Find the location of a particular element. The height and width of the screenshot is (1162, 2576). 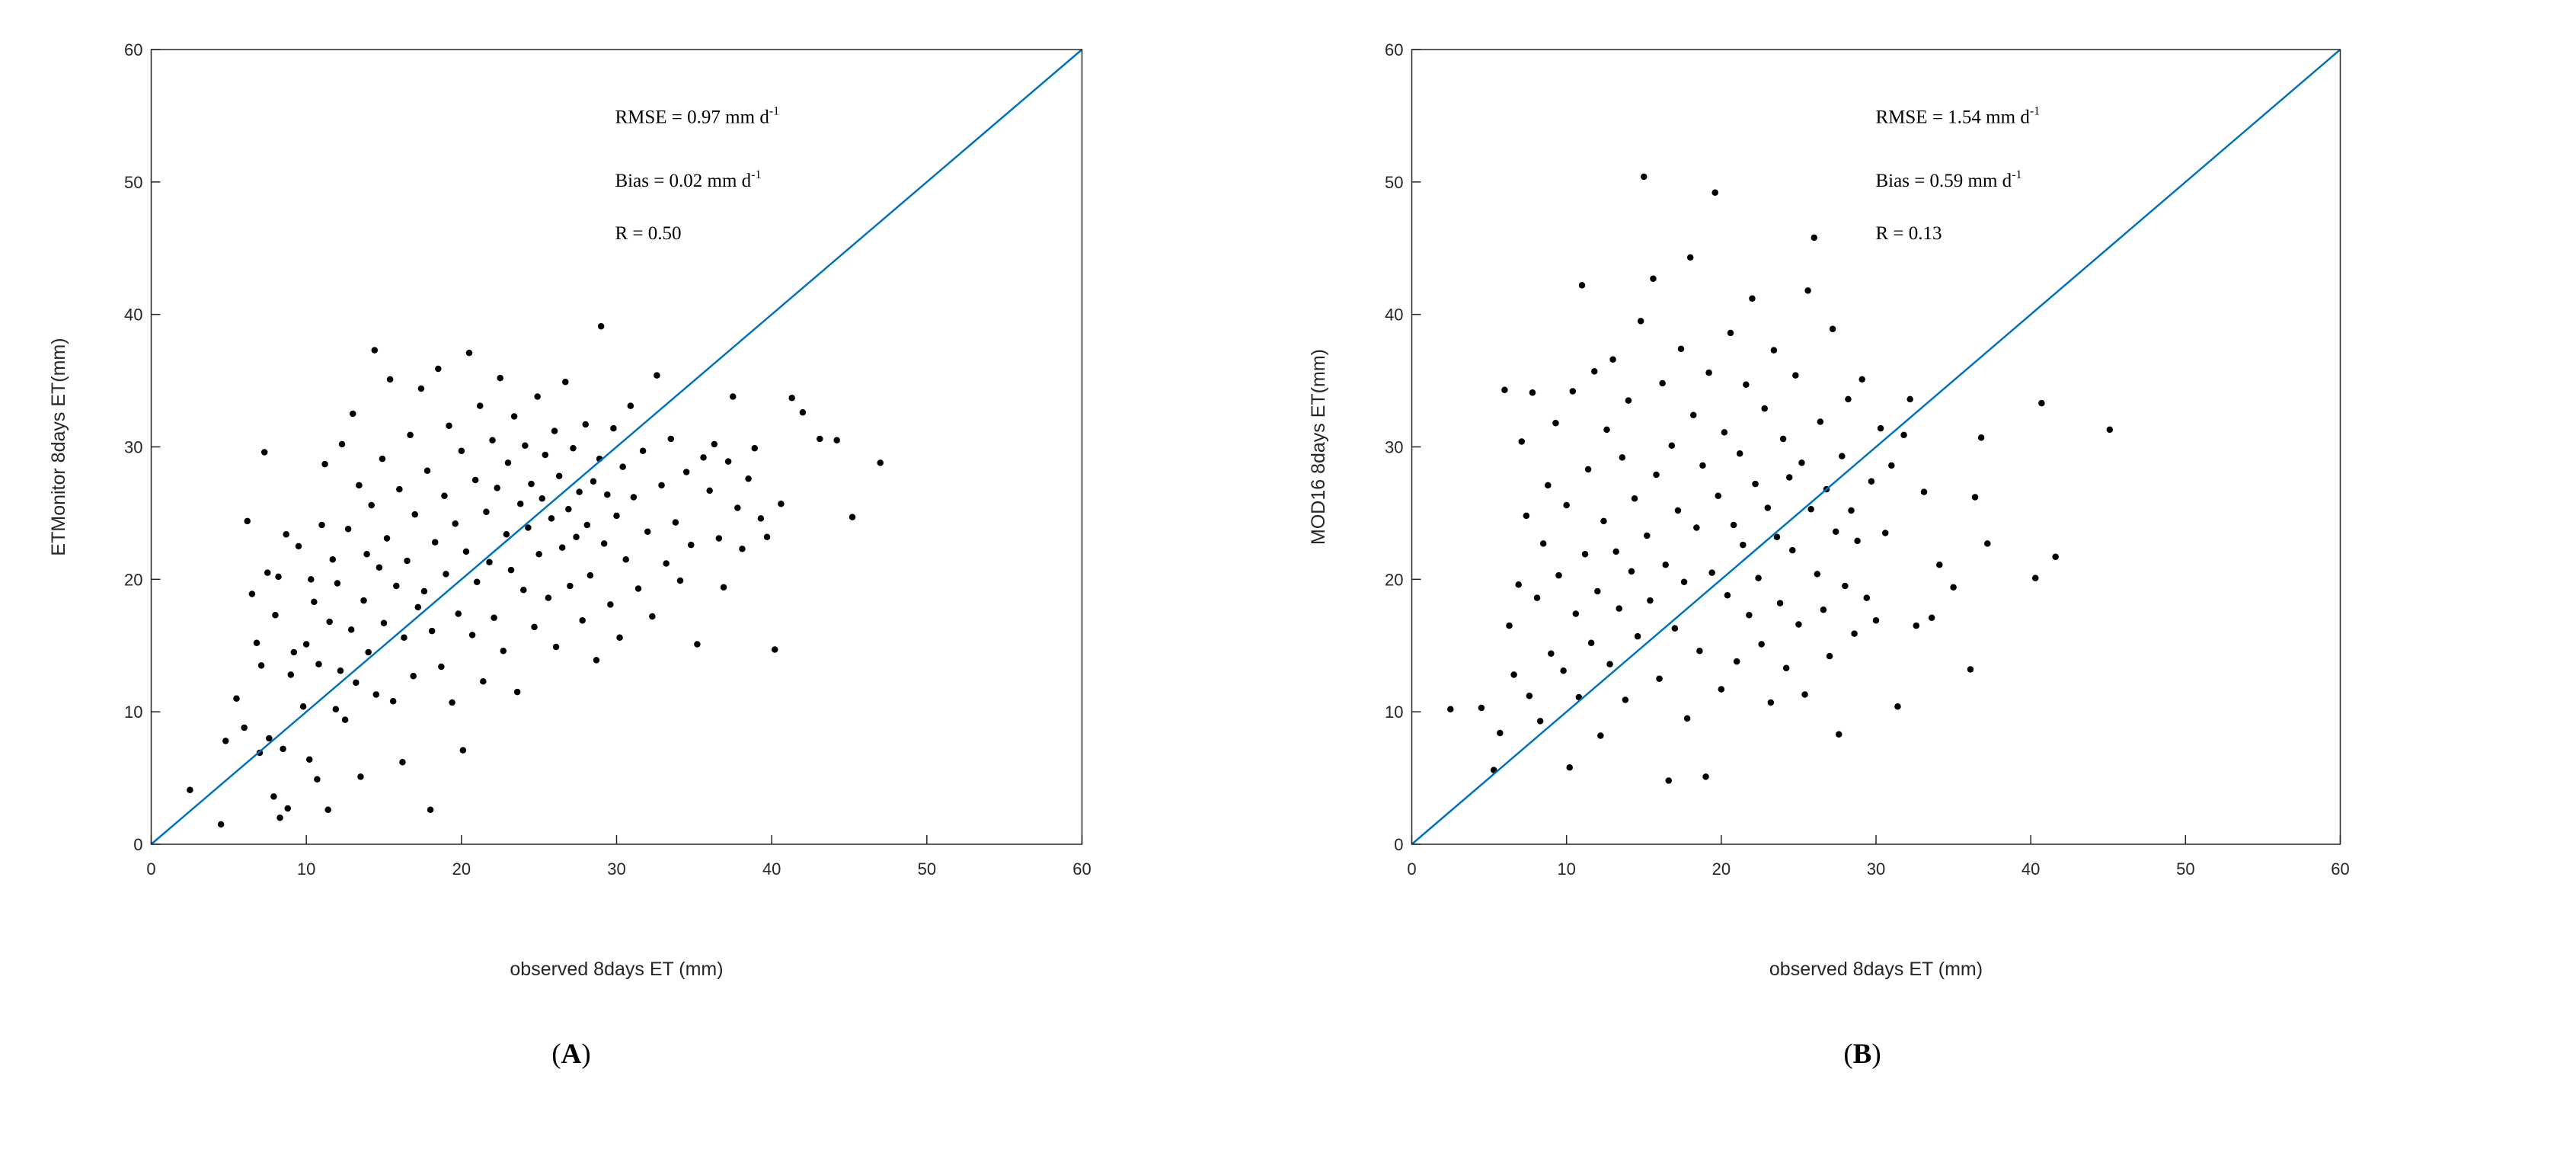

y-tick-label-a-60: 60 is located at coordinates (133, 49).